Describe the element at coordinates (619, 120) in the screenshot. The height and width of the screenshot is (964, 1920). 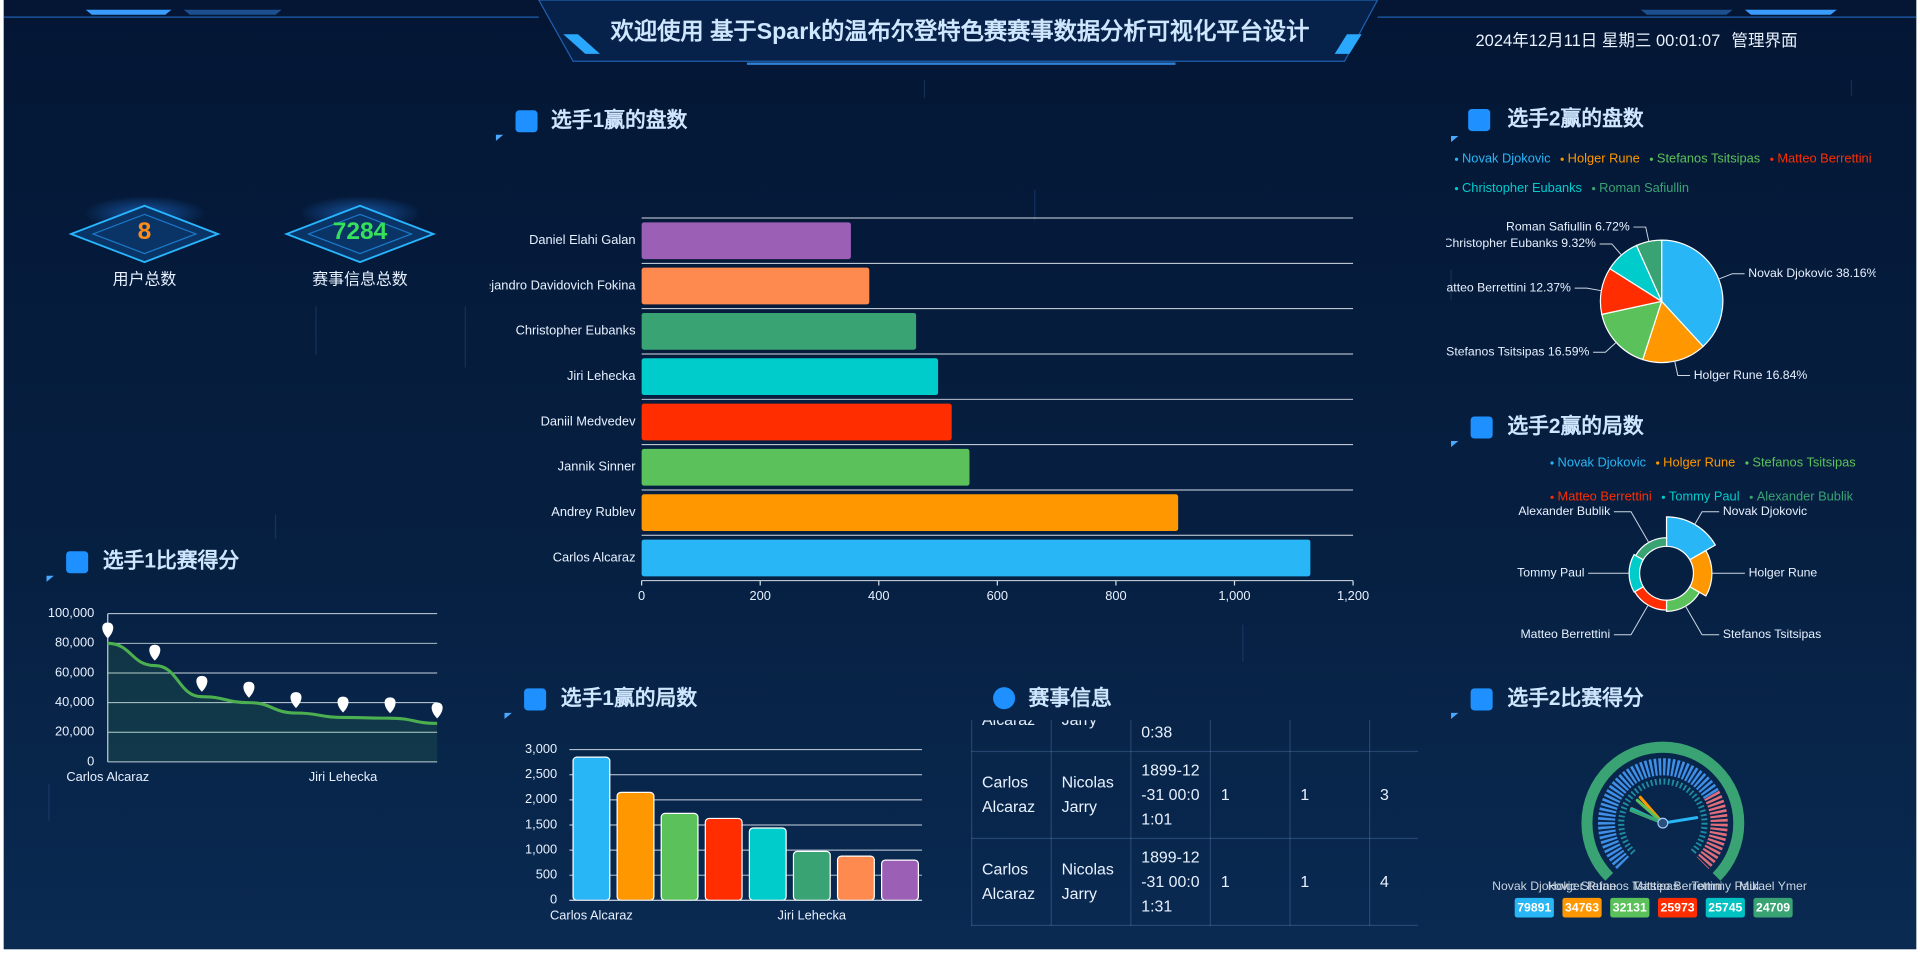
I see `panel-title: 选手1赢的盘数` at that location.